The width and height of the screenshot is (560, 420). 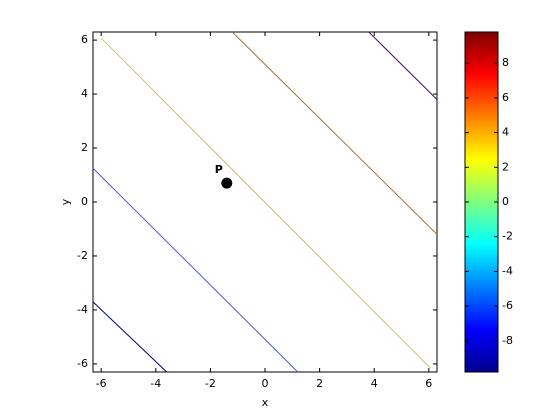 I want to click on x-tick-label: 2, so click(x=319, y=383).